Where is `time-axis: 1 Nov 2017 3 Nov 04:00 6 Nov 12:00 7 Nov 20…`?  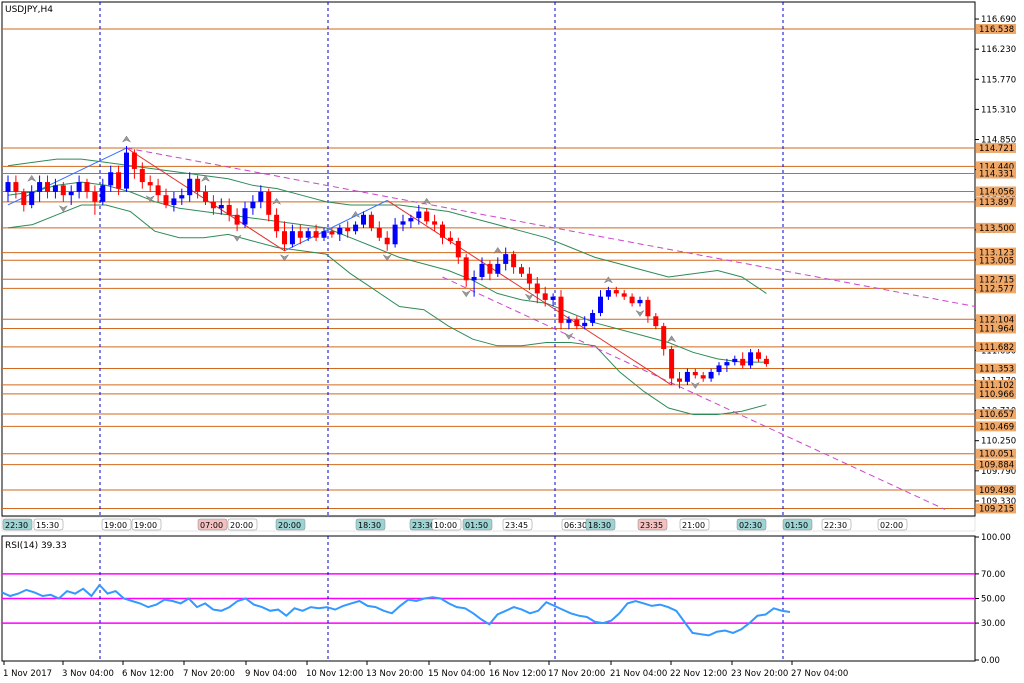 time-axis: 1 Nov 2017 3 Nov 04:00 6 Nov 12:00 7 Nov 20… is located at coordinates (425, 670).